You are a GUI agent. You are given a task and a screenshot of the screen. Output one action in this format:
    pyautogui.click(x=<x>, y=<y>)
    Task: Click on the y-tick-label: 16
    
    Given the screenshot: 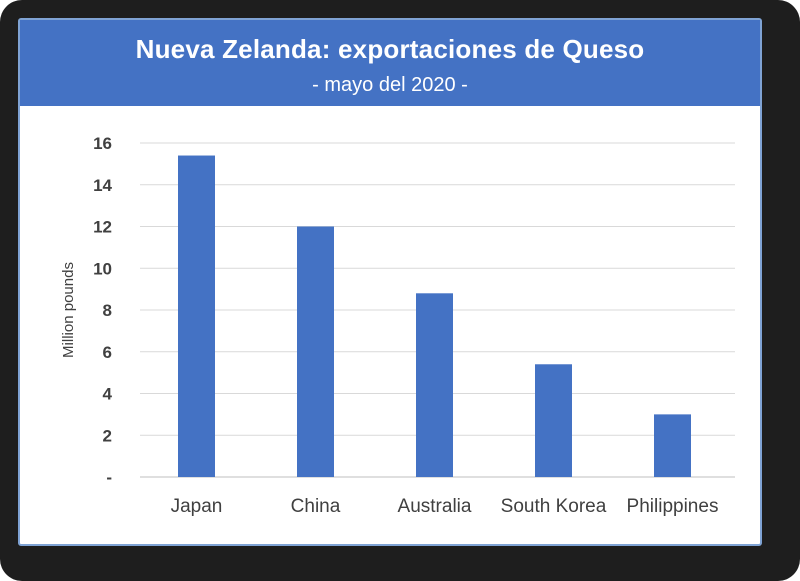 What is the action you would take?
    pyautogui.click(x=102, y=143)
    